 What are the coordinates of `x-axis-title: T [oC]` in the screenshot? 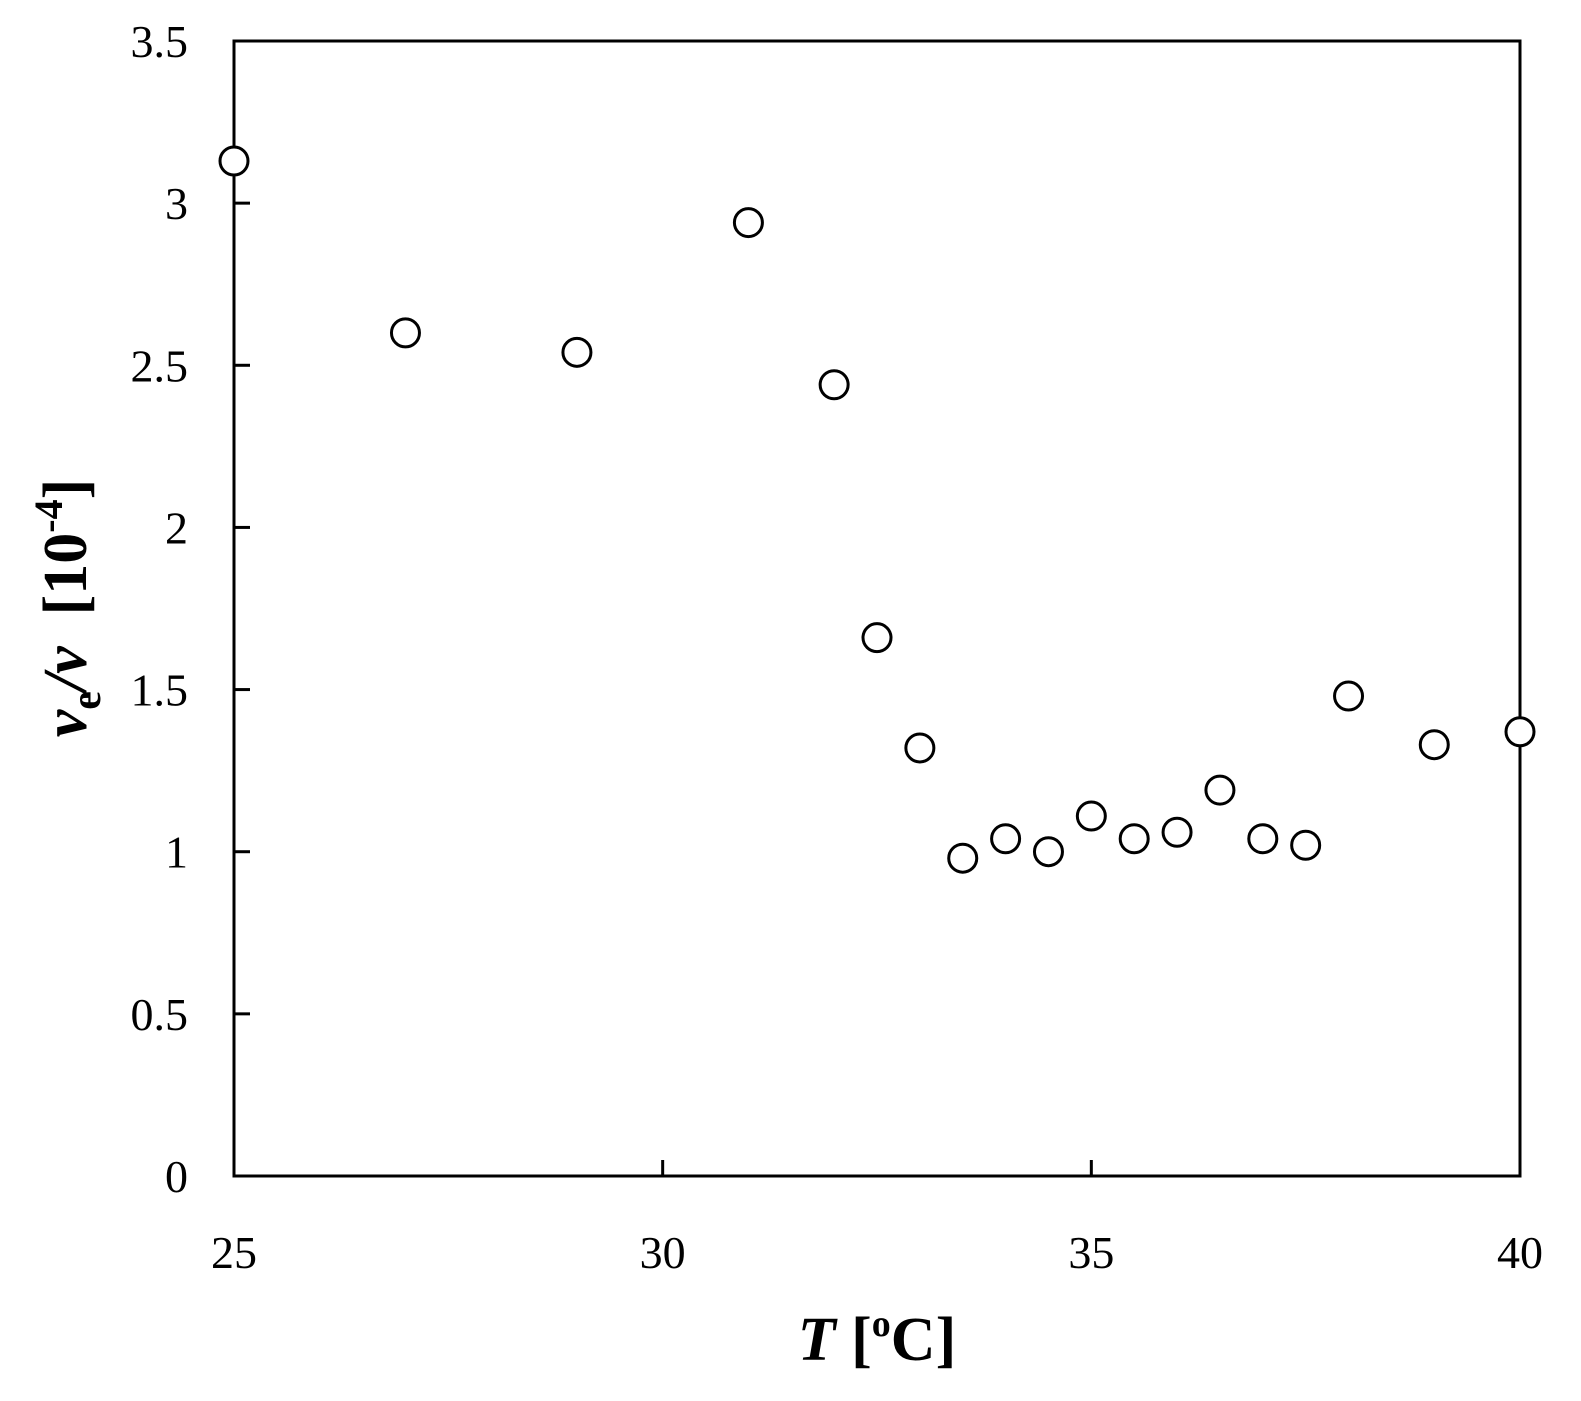 It's located at (877, 1338).